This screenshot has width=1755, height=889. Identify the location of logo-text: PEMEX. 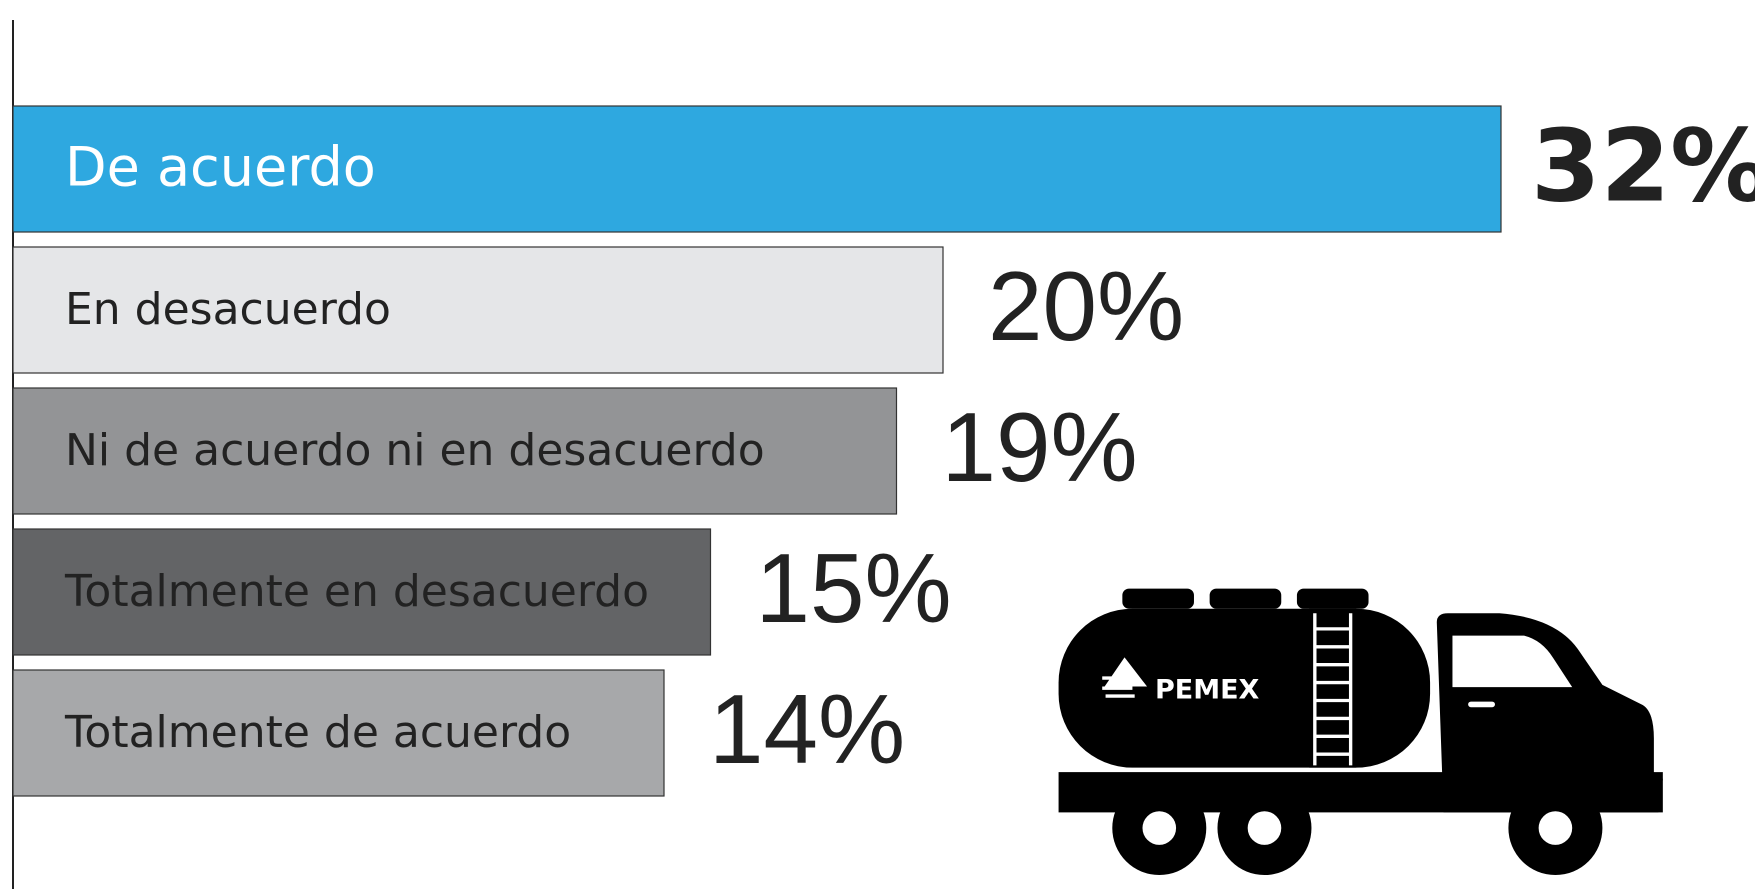
(1207, 690).